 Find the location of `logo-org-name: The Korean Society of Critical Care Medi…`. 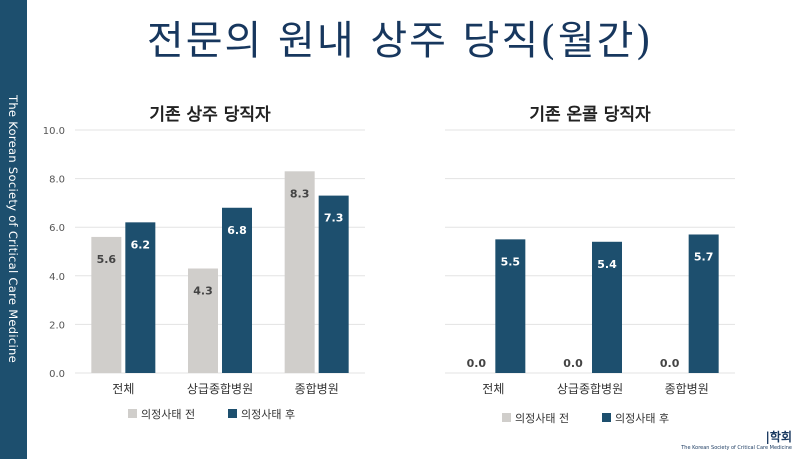

logo-org-name: The Korean Society of Critical Care Medi… is located at coordinates (736, 448).